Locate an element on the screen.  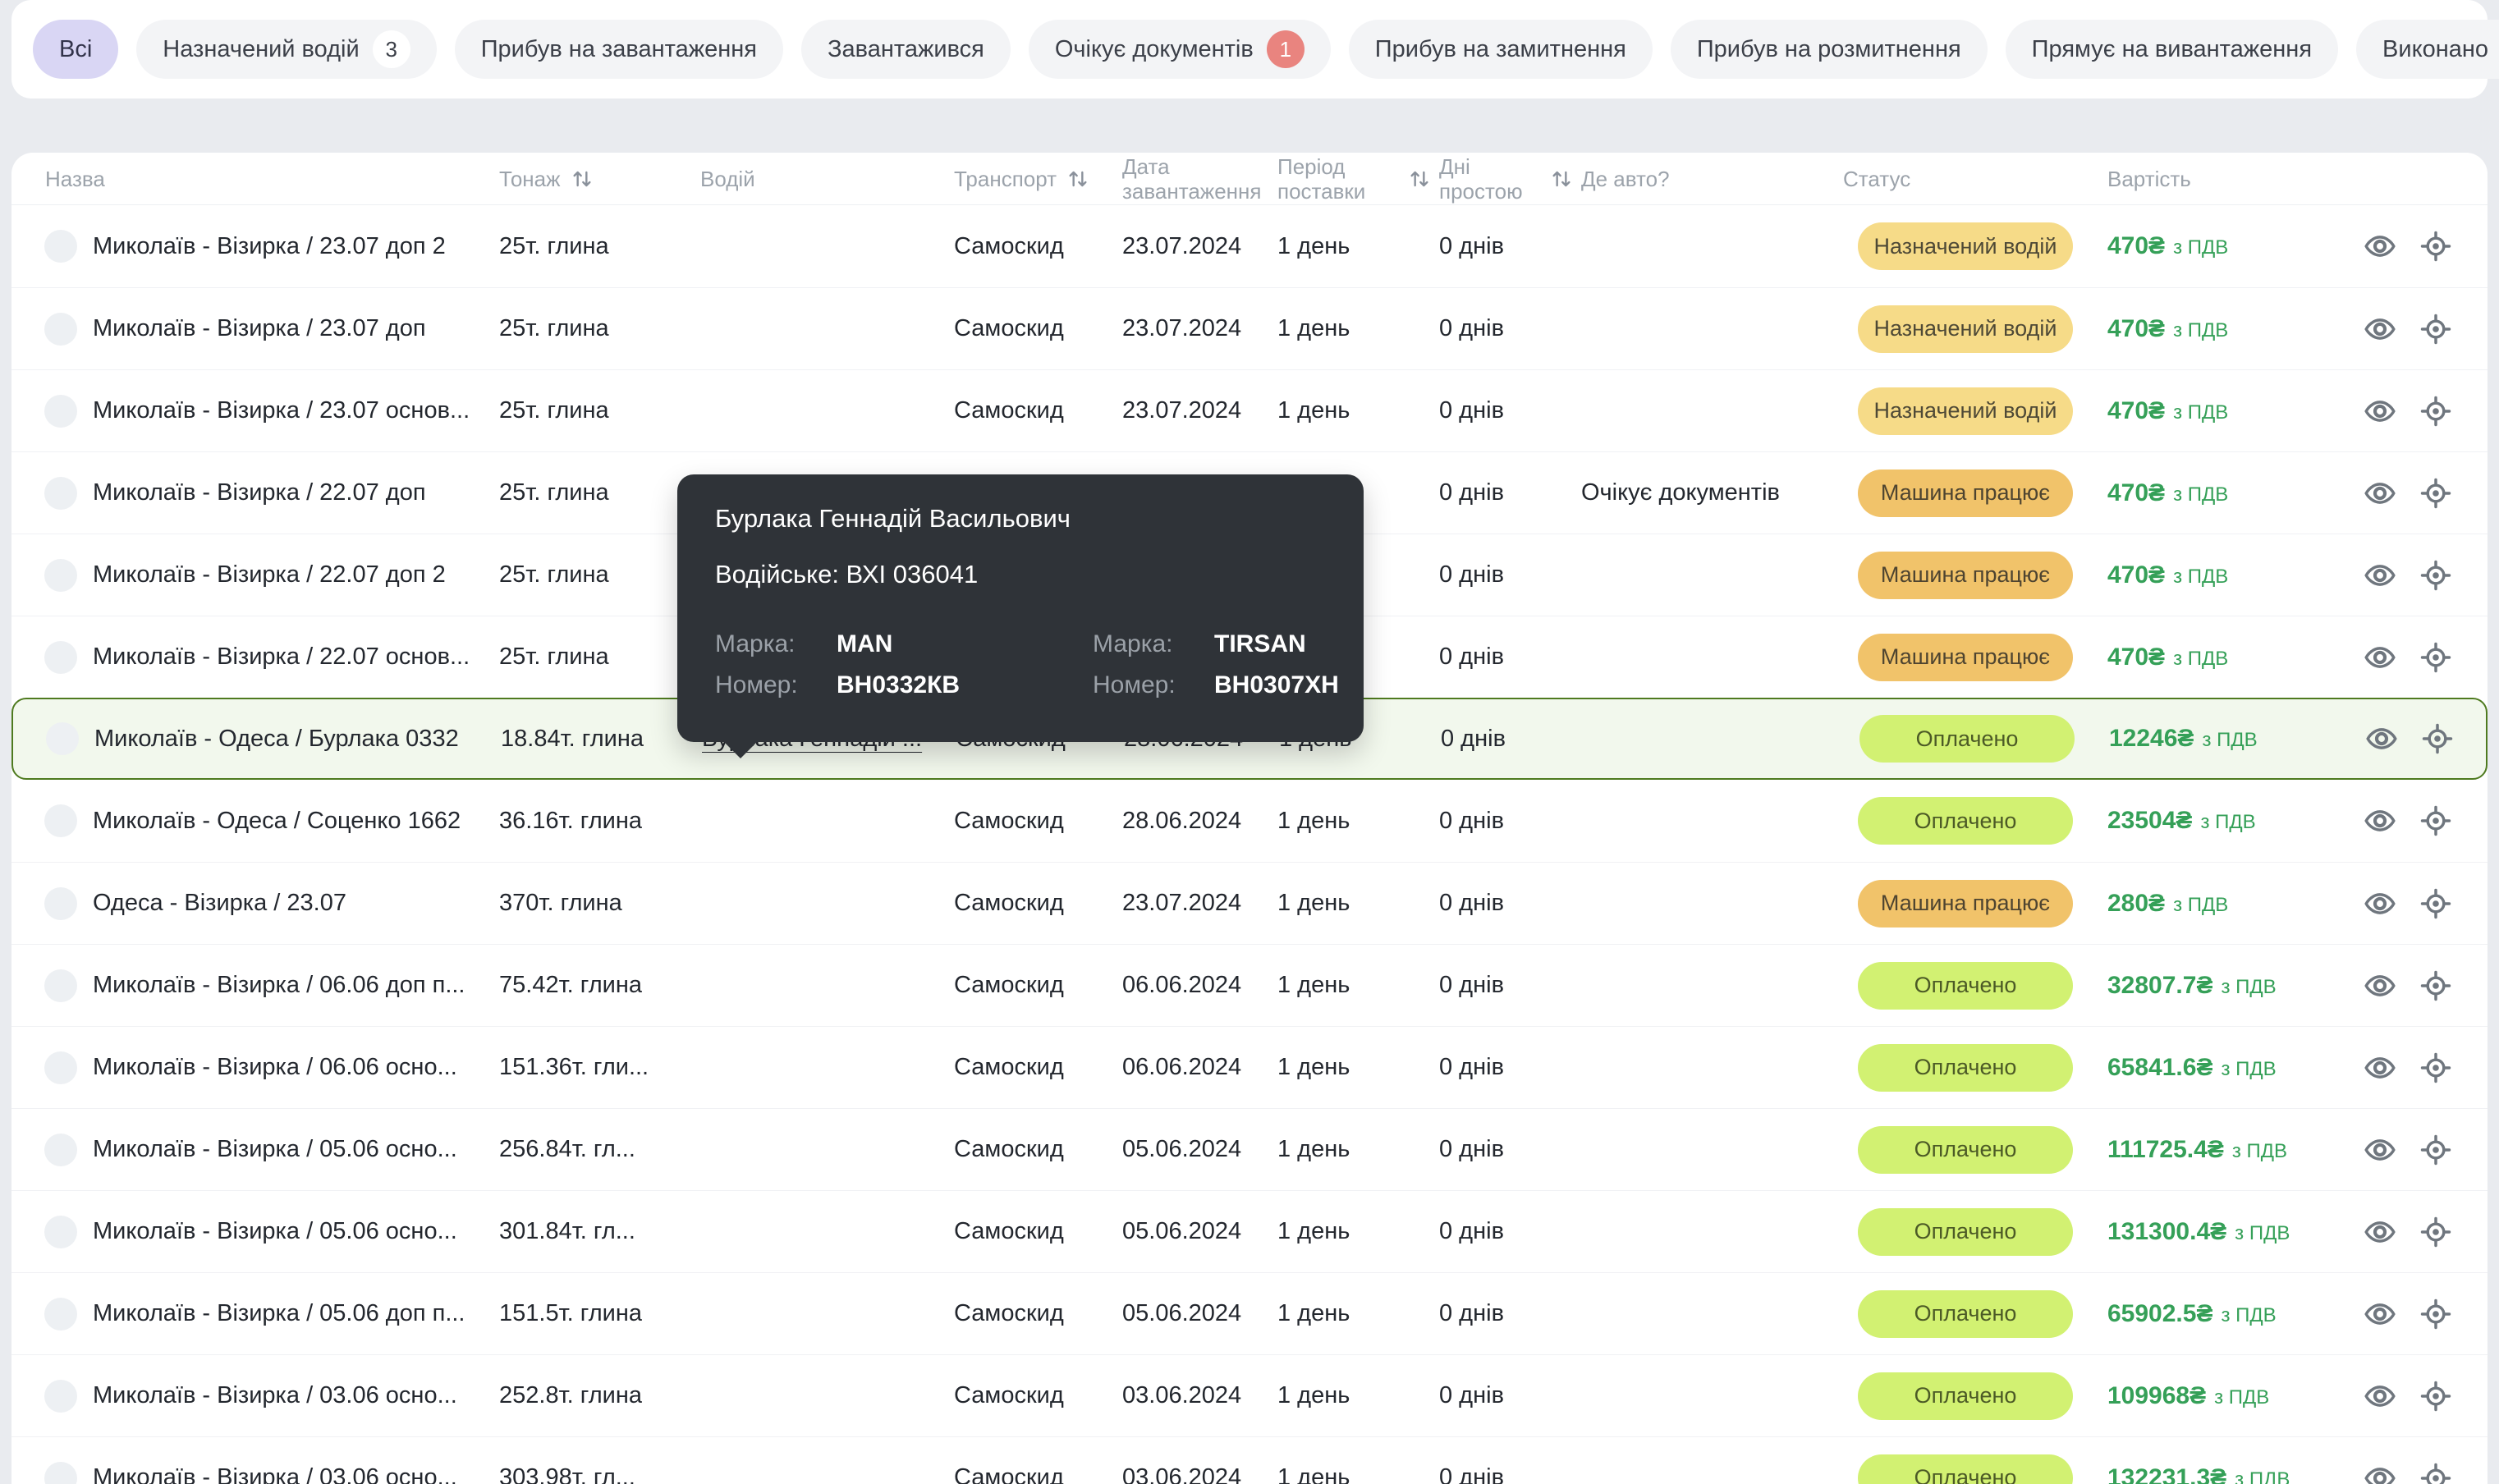
column-header: Назва is located at coordinates (252, 179).